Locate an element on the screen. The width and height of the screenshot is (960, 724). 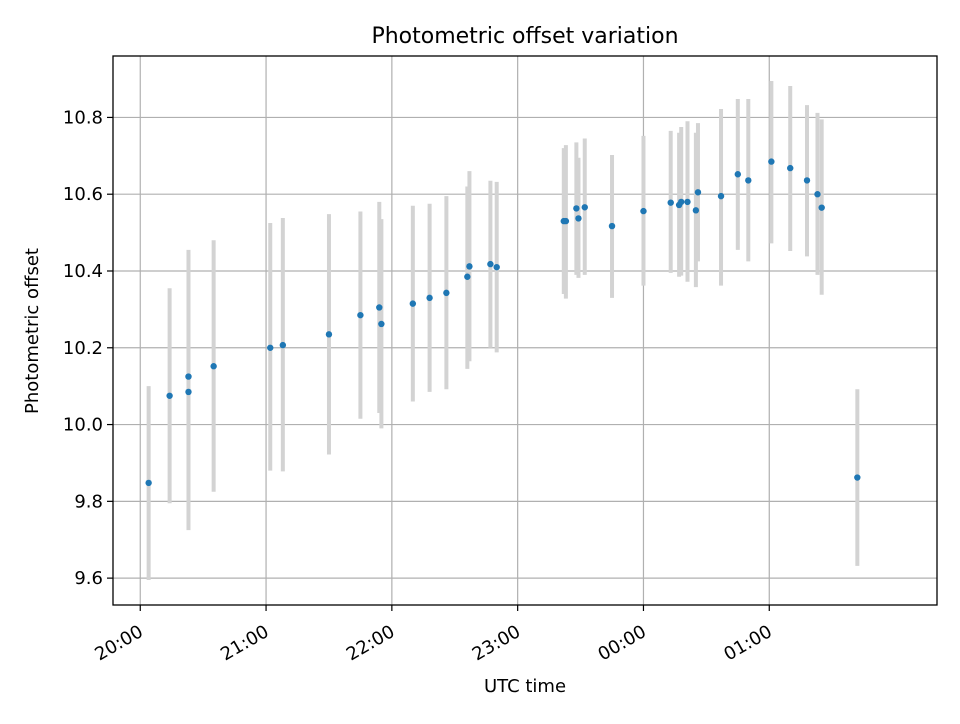
chart-title: Photometric offset variation is located at coordinates (524, 36).